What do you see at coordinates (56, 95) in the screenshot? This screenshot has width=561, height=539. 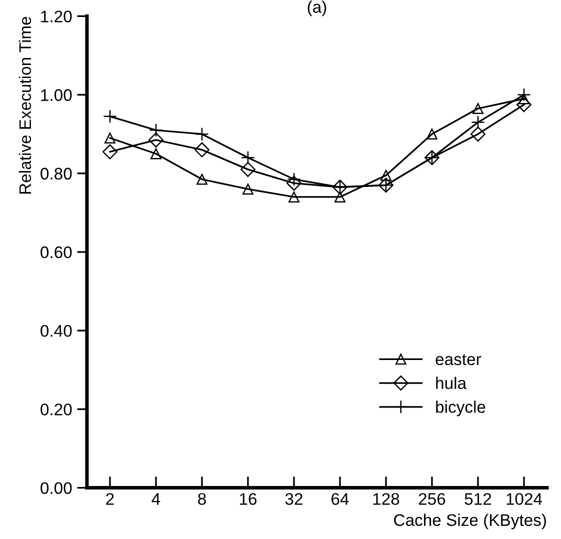 I see `y-tick-label: 1.00` at bounding box center [56, 95].